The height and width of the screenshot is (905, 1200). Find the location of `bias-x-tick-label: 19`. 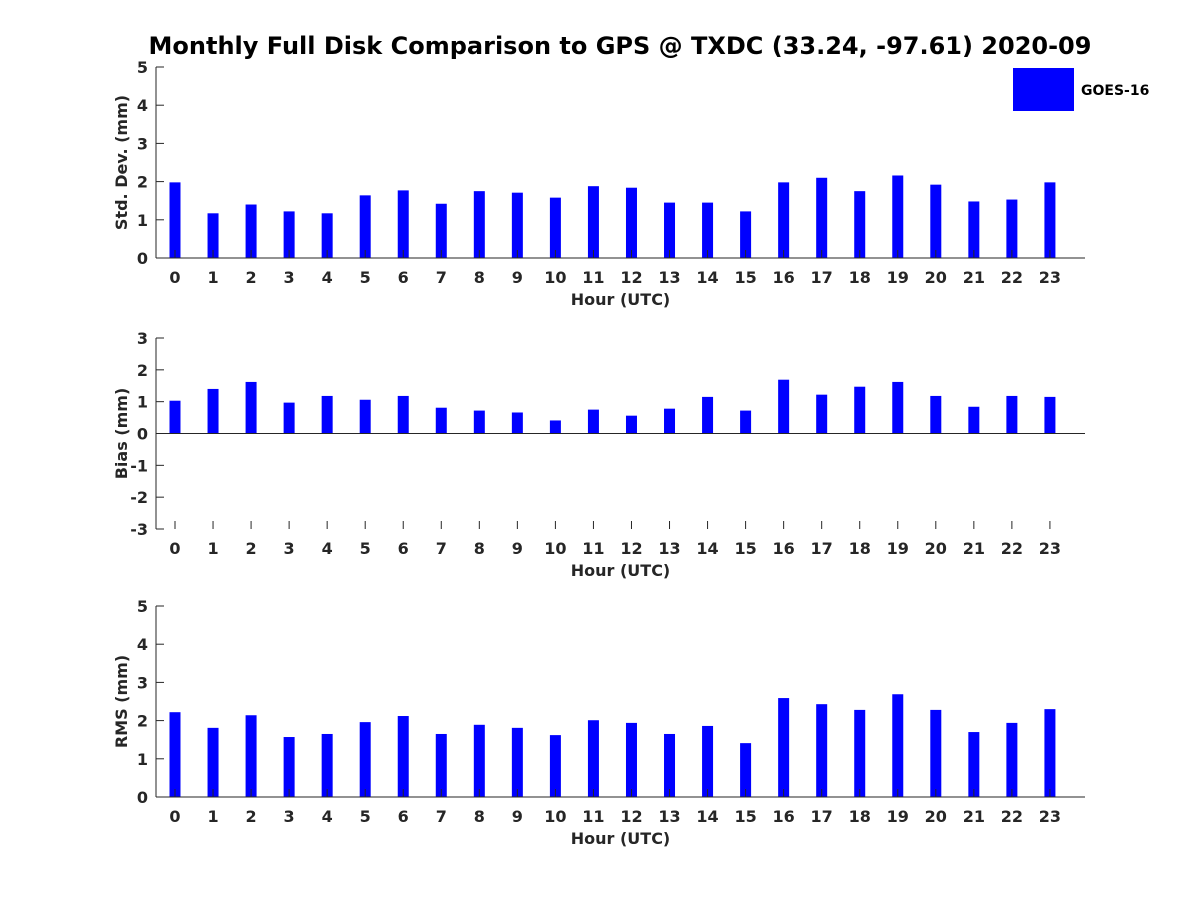

bias-x-tick-label: 19 is located at coordinates (898, 548).